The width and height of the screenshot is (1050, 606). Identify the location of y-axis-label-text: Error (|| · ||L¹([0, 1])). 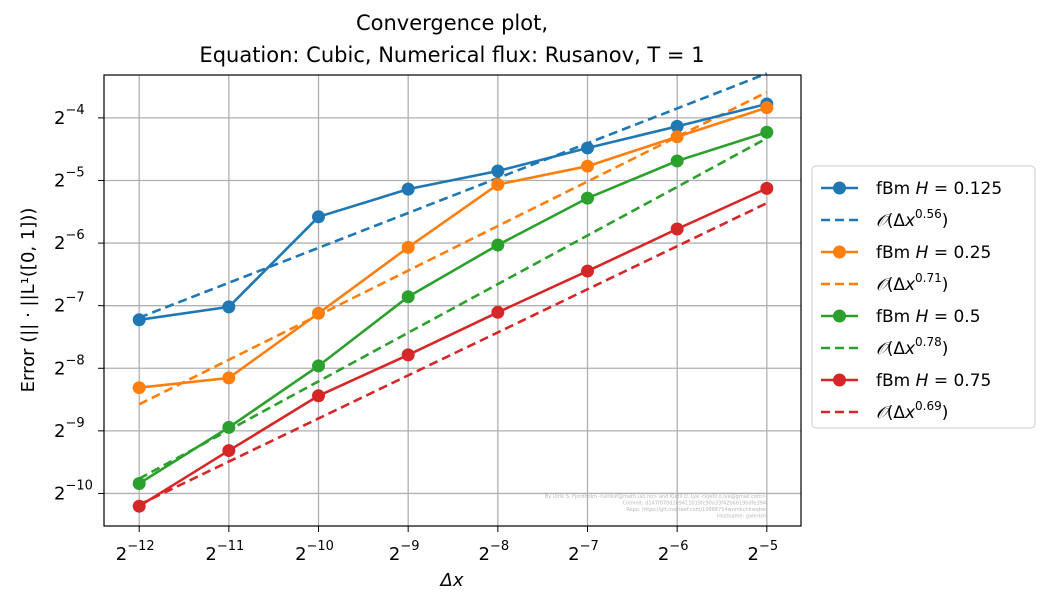
(28, 300).